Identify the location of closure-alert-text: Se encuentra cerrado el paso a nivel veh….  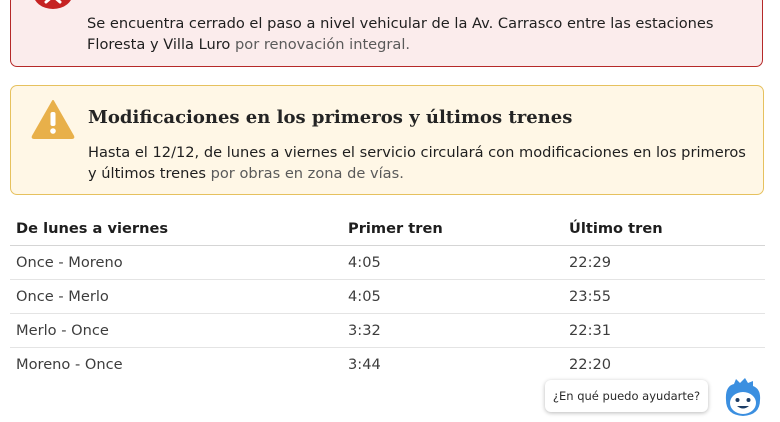
(417, 34).